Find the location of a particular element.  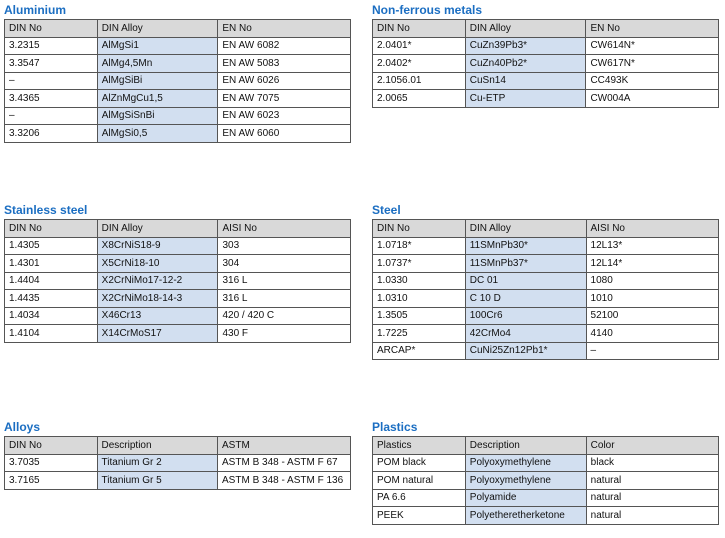

header-cell: ASTM is located at coordinates (284, 445).